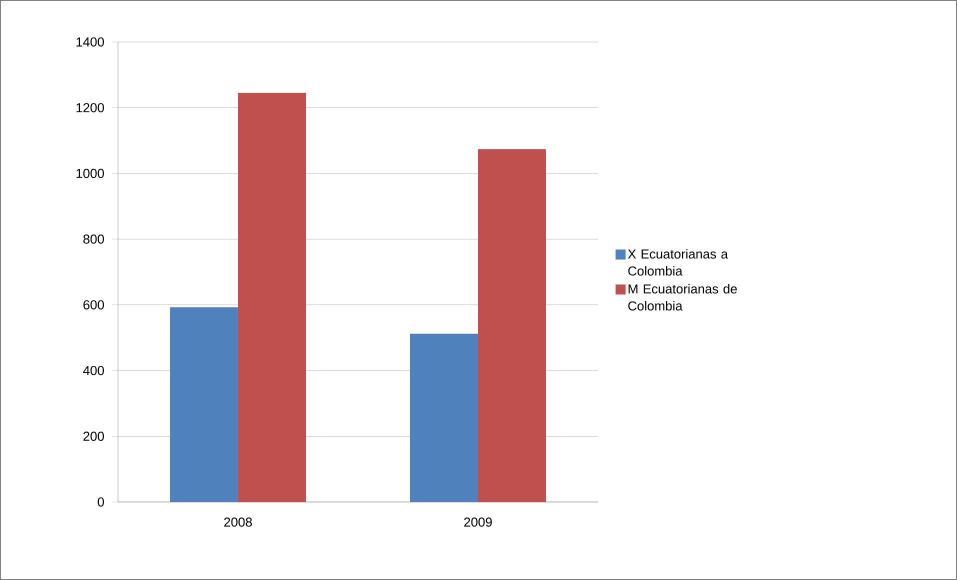 This screenshot has width=957, height=580. I want to click on y-tick-label: 200, so click(93, 436).